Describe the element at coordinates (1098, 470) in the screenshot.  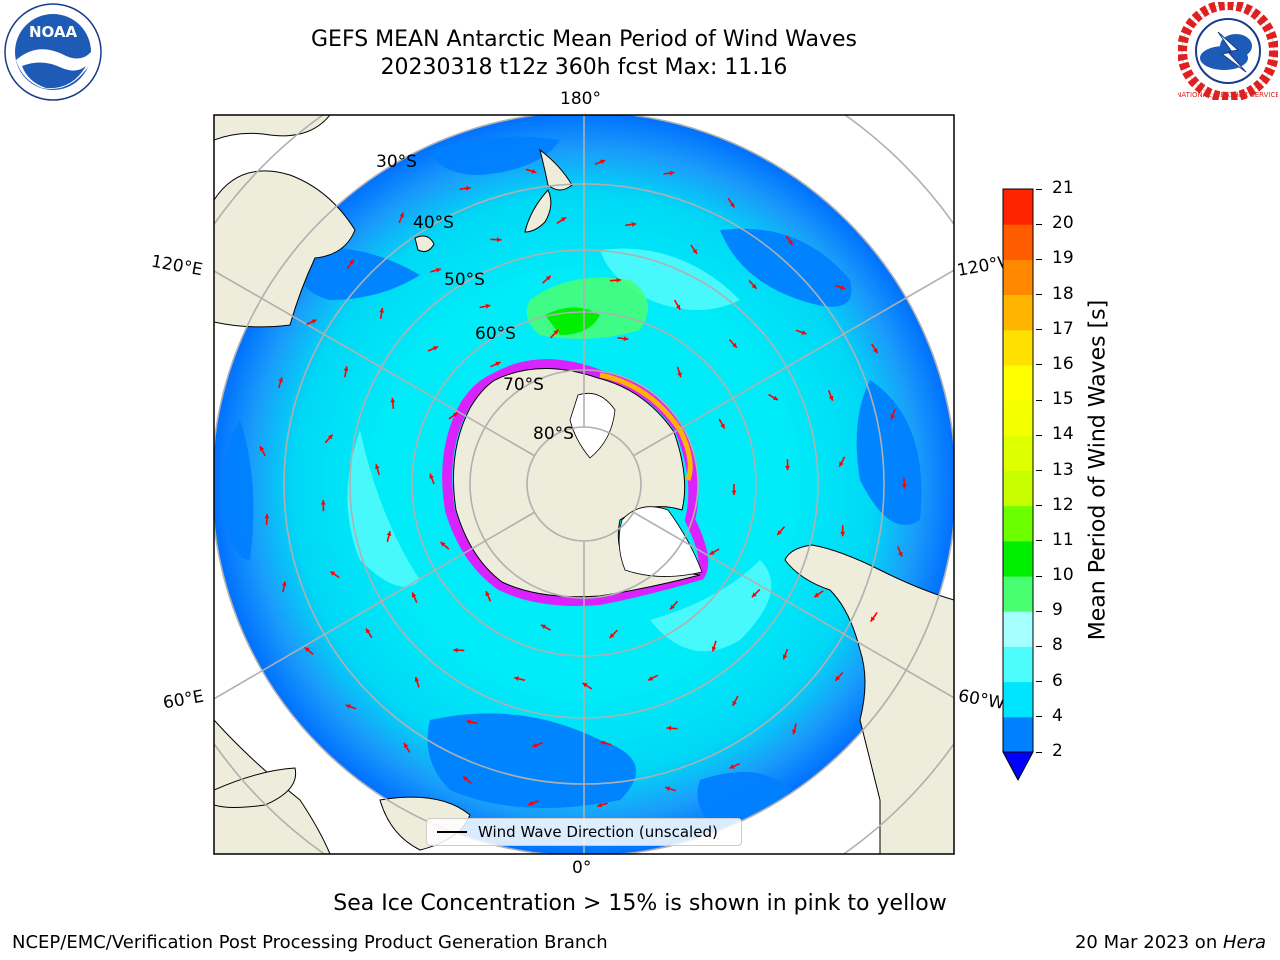
I see `colorbar-label: Mean Period of Wind Waves [s]` at that location.